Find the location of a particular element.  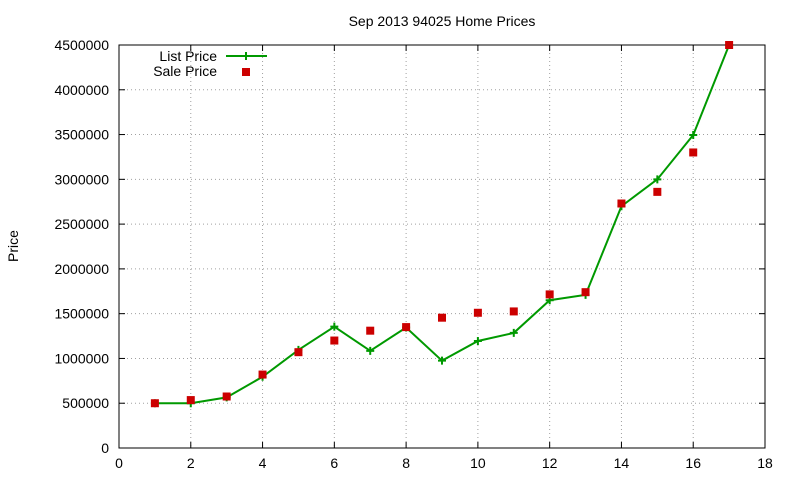

x-tick-label: 10 is located at coordinates (478, 463).